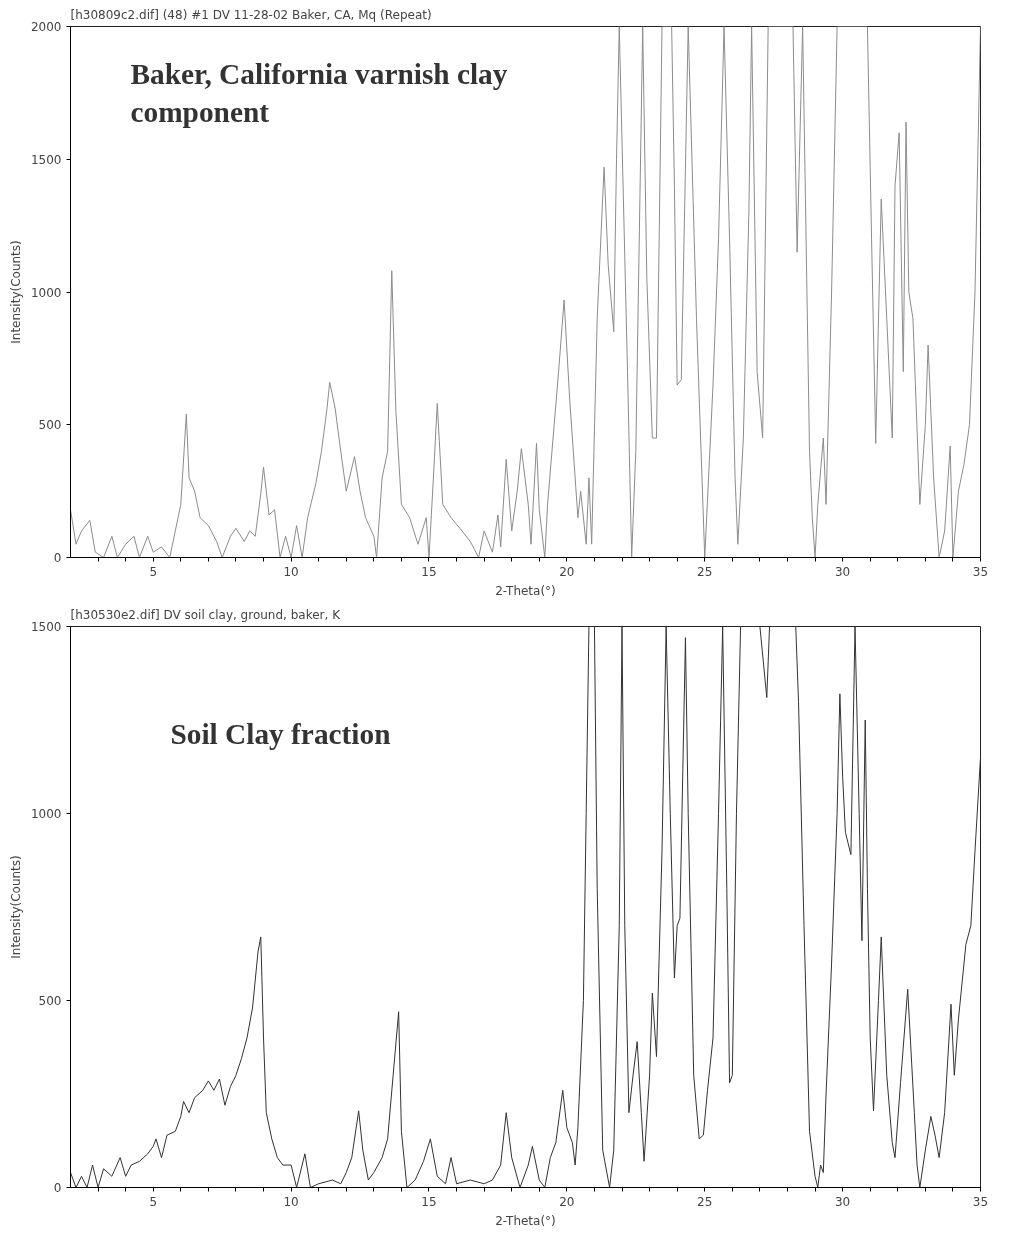 The width and height of the screenshot is (1024, 1256). I want to click on annotation: Baker, California varnish clay component, so click(319, 92).